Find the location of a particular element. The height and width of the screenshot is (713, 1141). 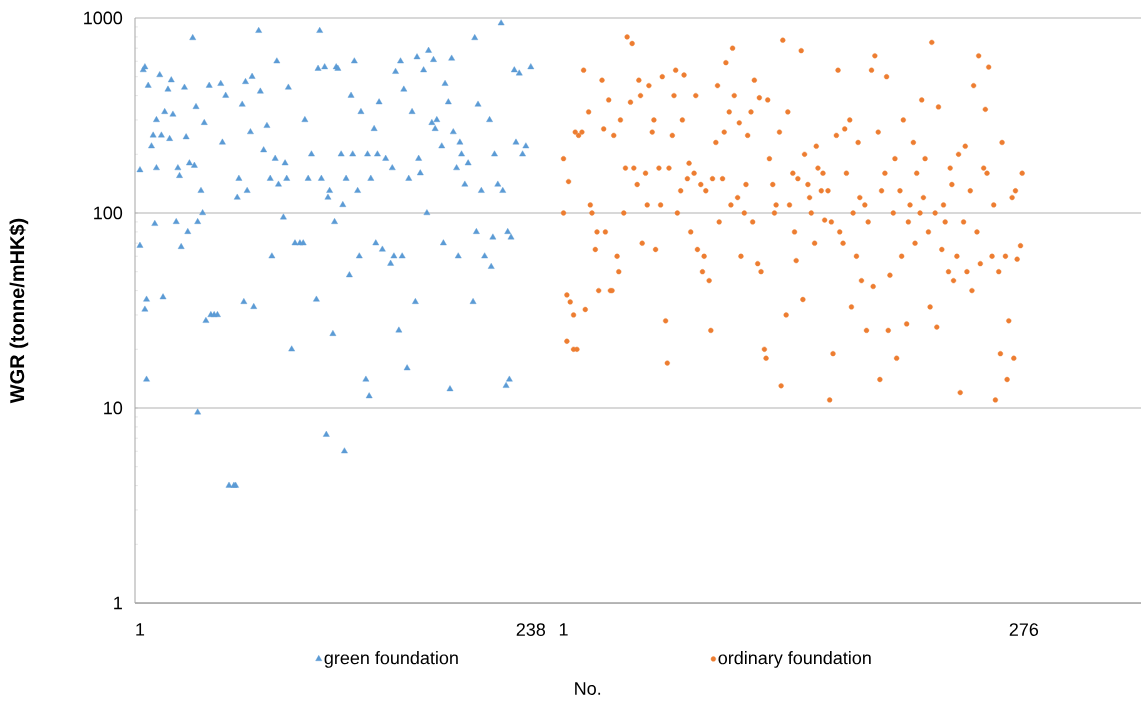

y-tick-label: 1000 is located at coordinates (103, 18).